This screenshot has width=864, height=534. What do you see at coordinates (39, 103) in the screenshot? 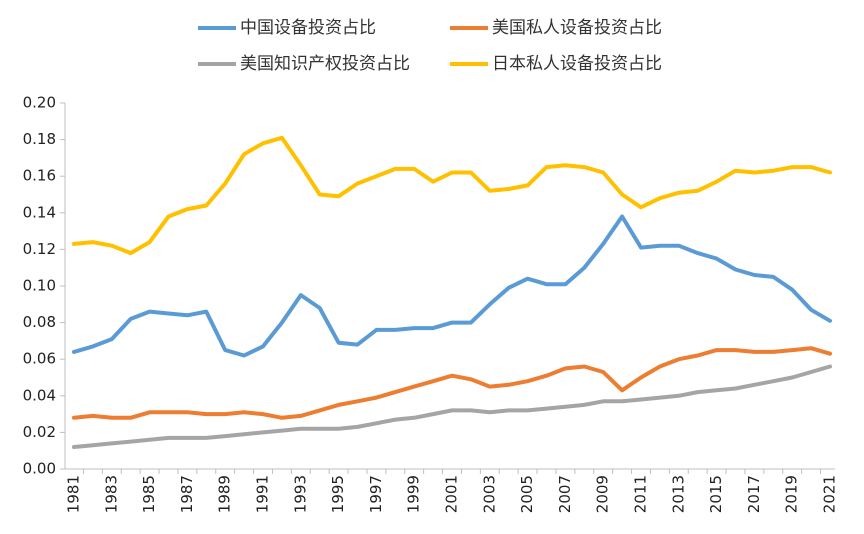
I see `y-tick-label: 0.20` at bounding box center [39, 103].